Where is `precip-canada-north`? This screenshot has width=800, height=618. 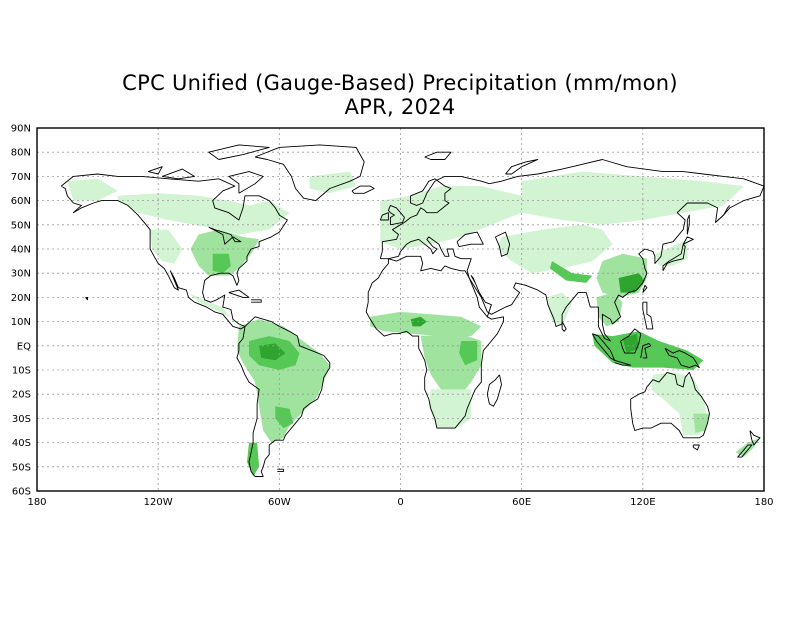
precip-canada-north is located at coordinates (203, 214).